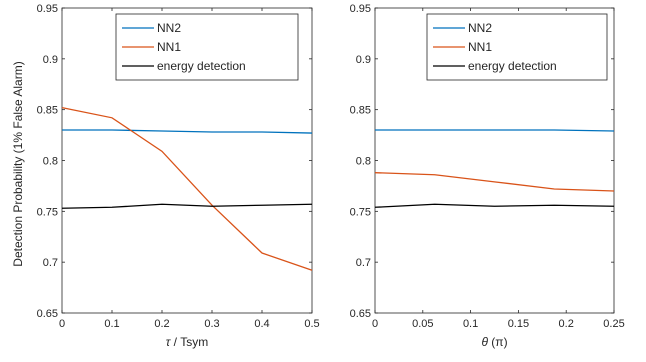 This screenshot has height=362, width=646. What do you see at coordinates (484, 342) in the screenshot?
I see `x-axis-symbol: θ` at bounding box center [484, 342].